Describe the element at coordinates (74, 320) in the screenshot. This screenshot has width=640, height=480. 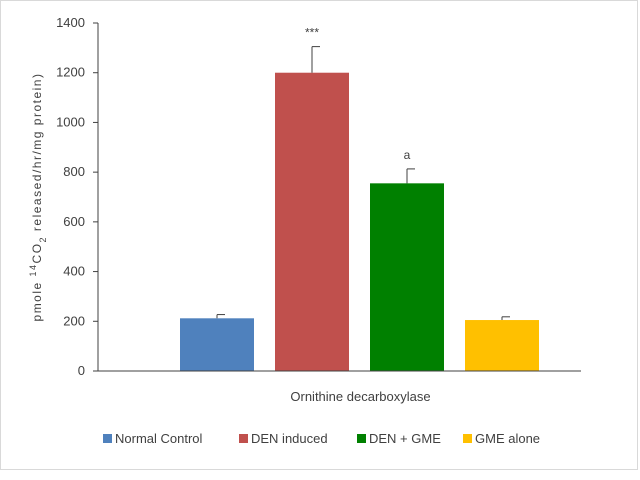
I see `y-tick-label: 200` at that location.